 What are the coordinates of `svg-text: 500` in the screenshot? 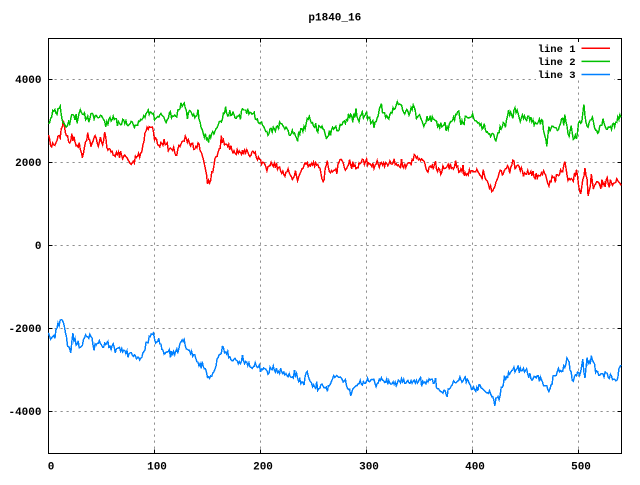 It's located at (581, 468).